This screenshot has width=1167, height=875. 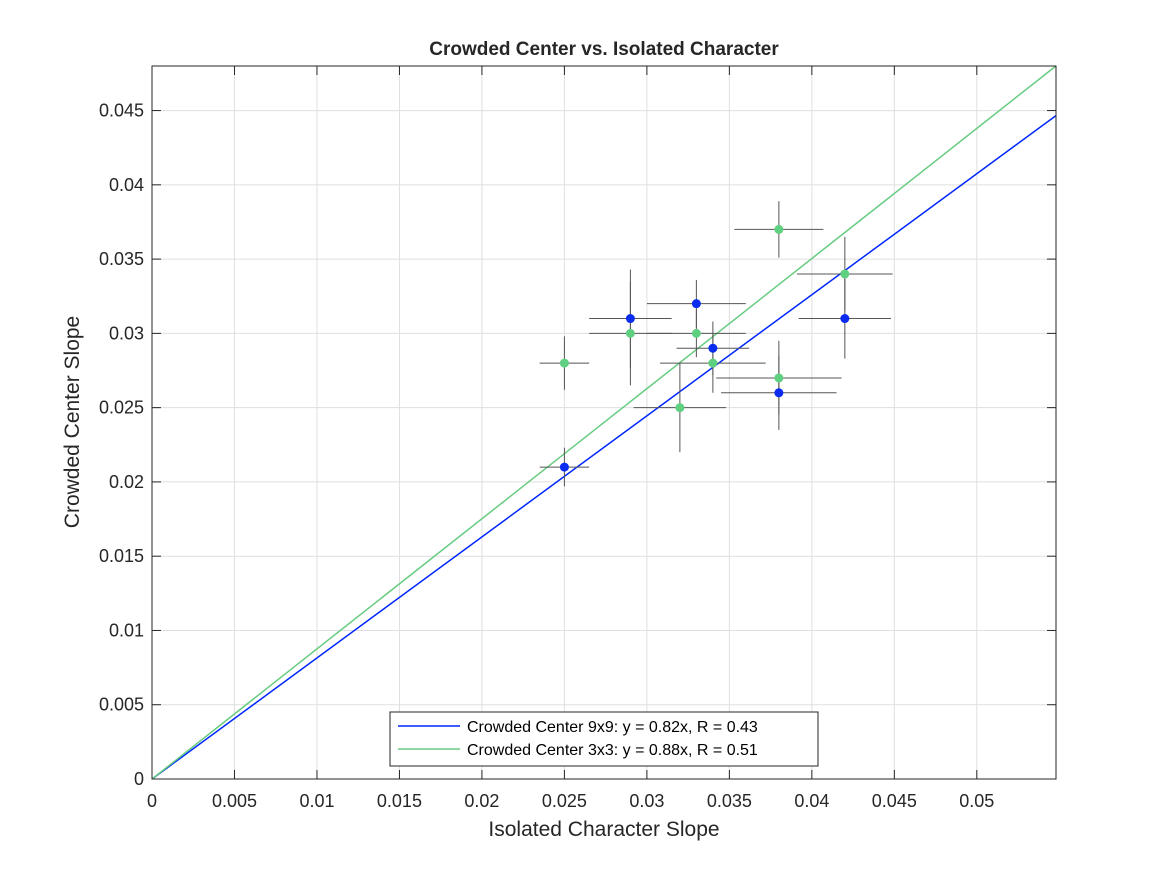 What do you see at coordinates (126, 482) in the screenshot?
I see `y-tick-label: 0.02` at bounding box center [126, 482].